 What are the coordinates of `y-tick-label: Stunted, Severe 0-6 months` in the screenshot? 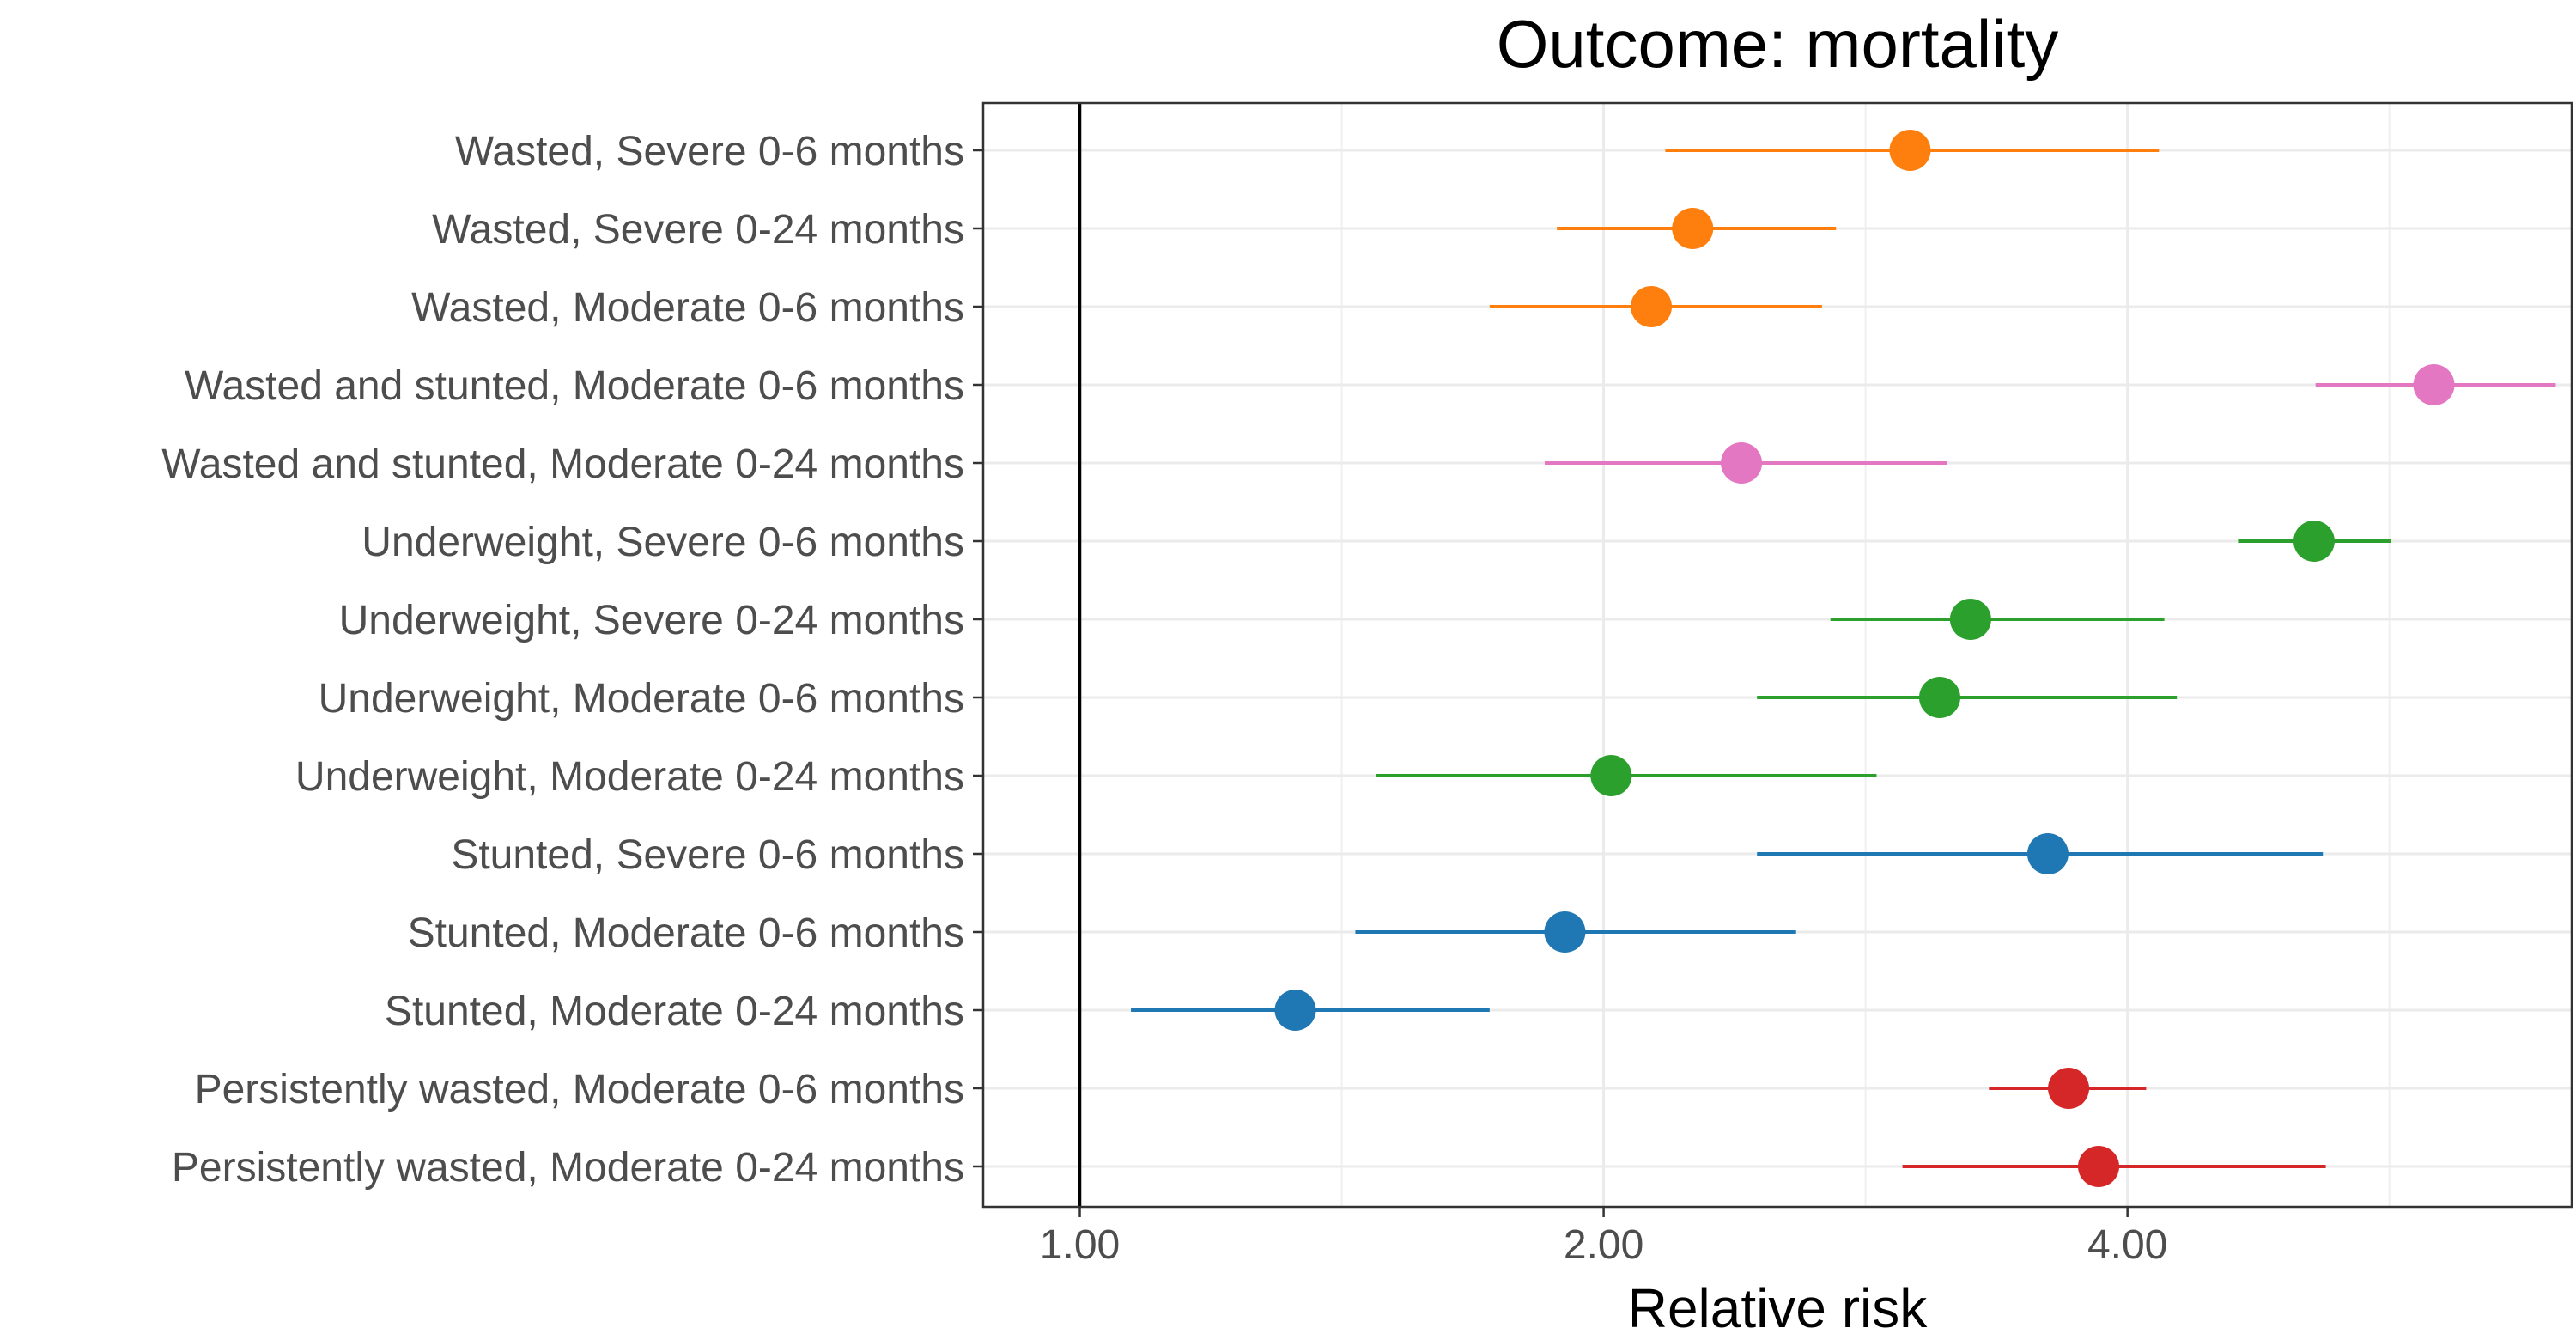 It's located at (707, 855).